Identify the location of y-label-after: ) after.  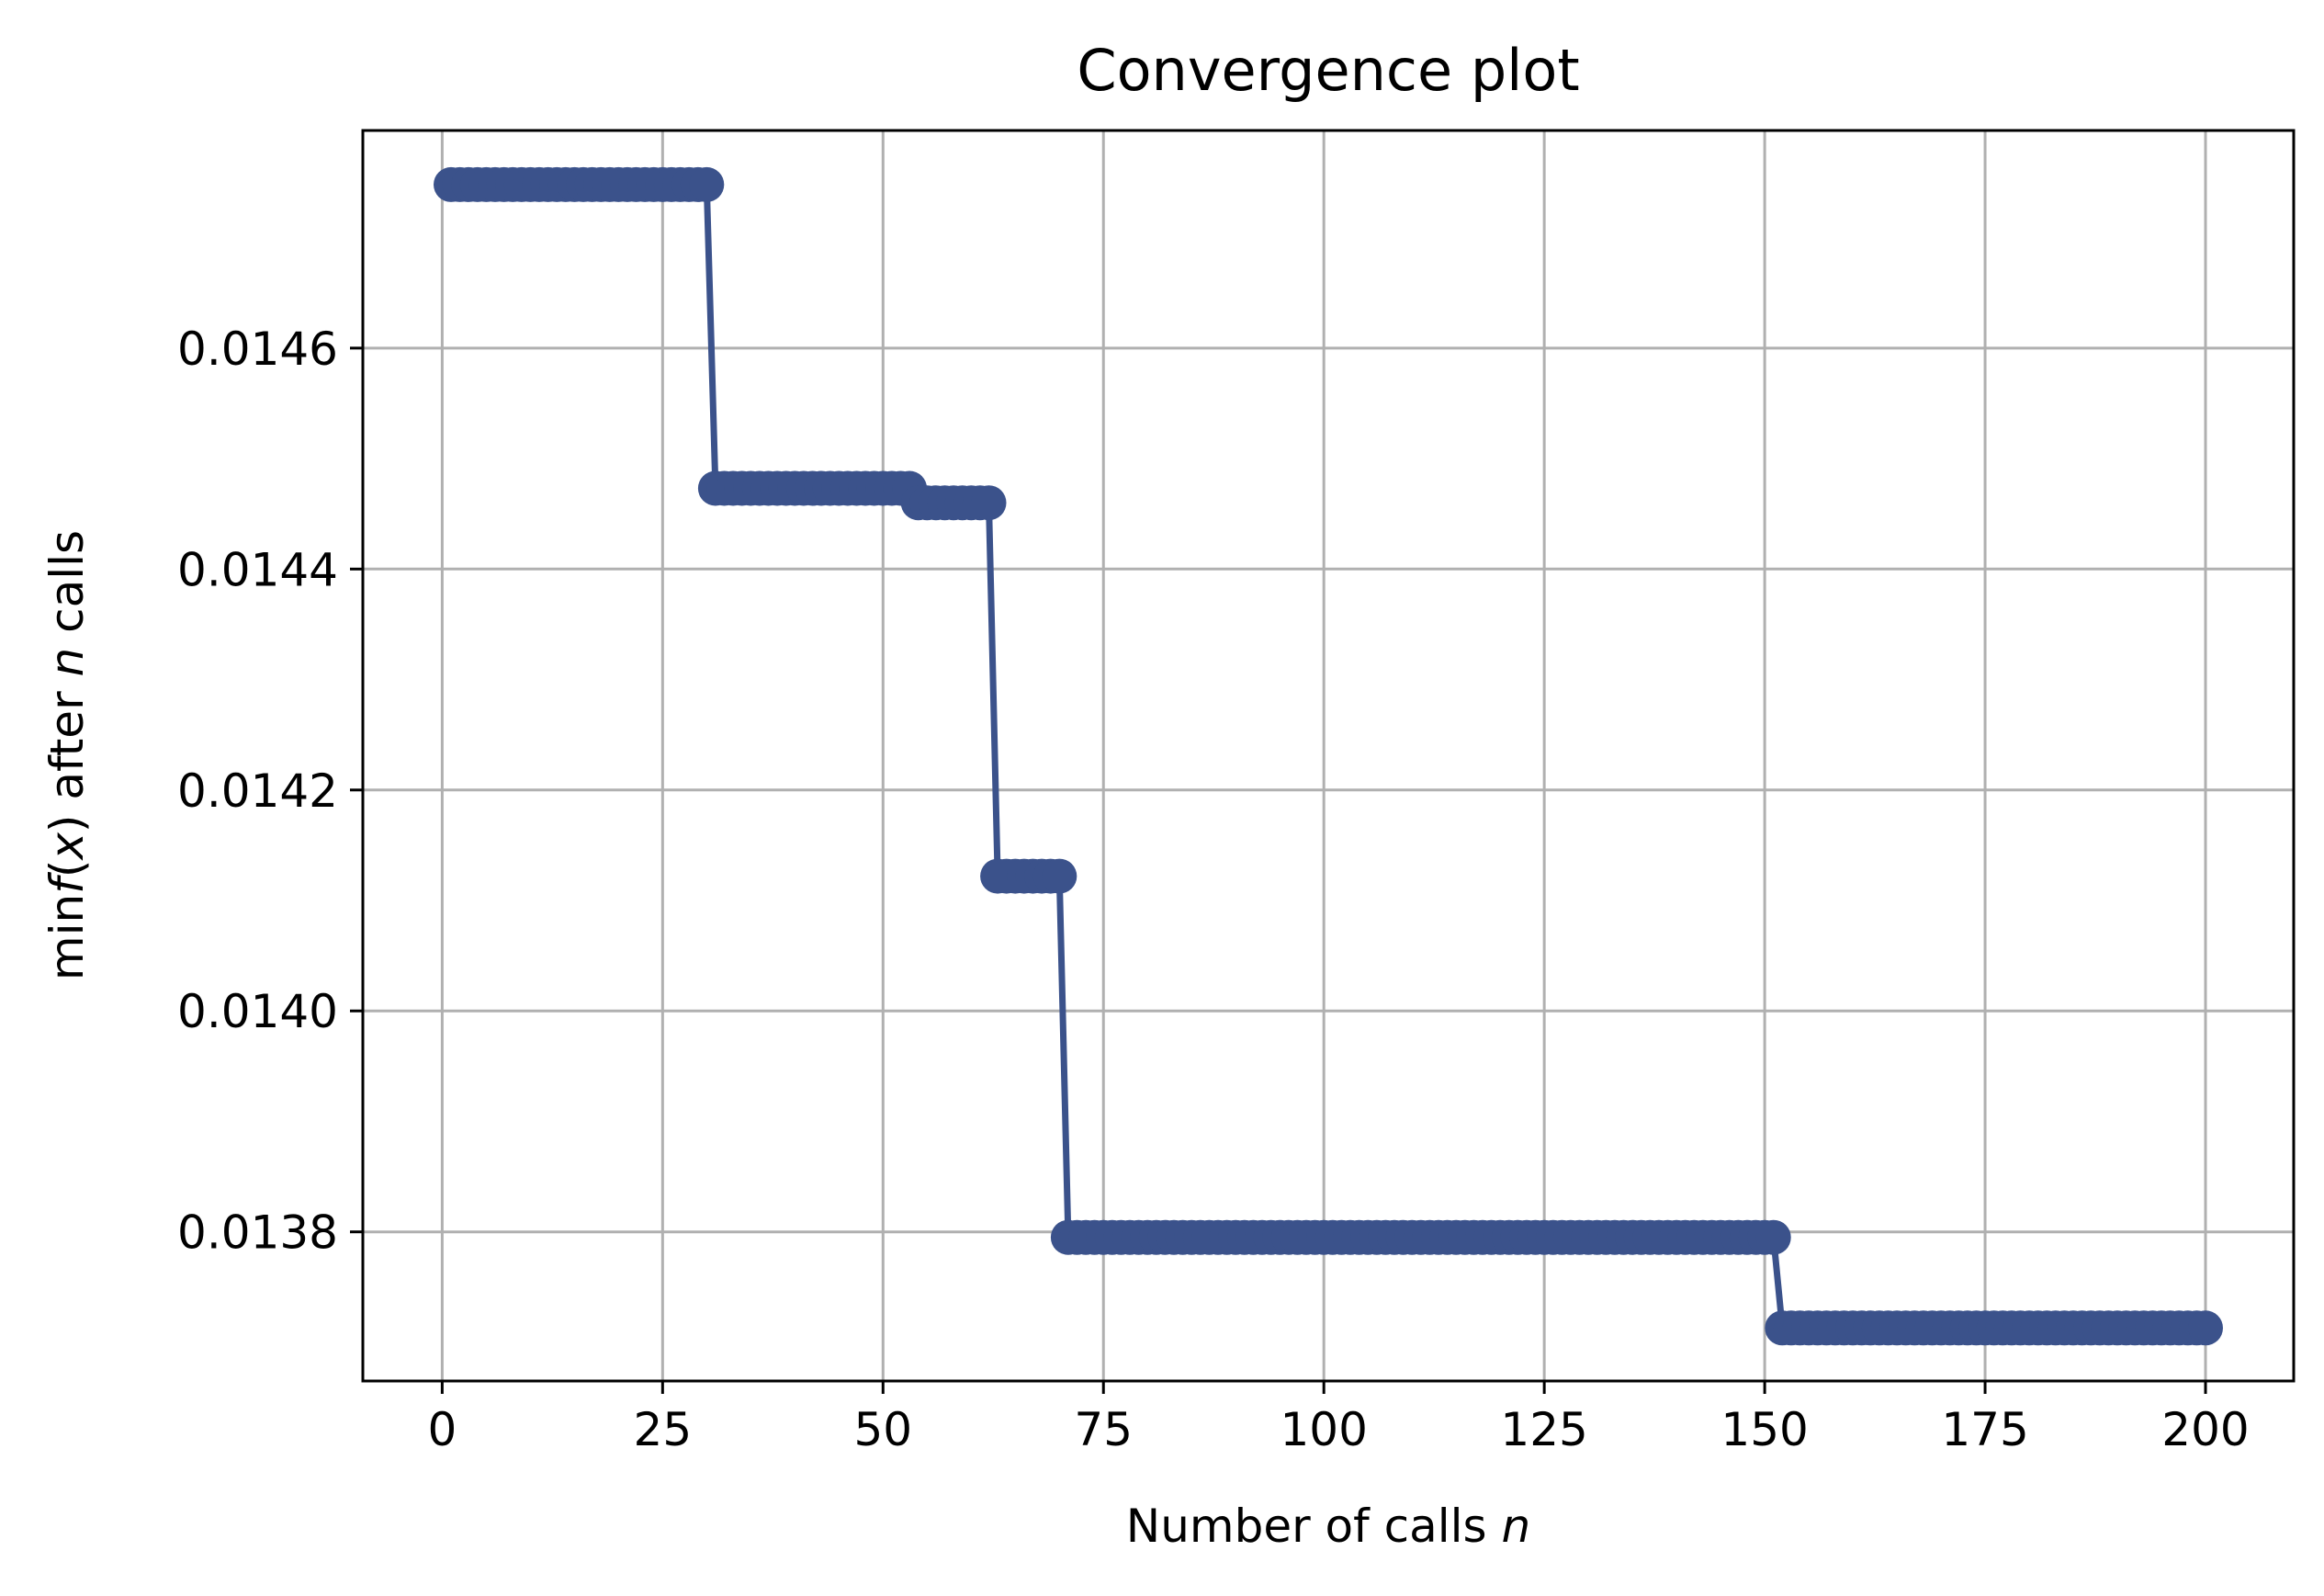
(67, 754).